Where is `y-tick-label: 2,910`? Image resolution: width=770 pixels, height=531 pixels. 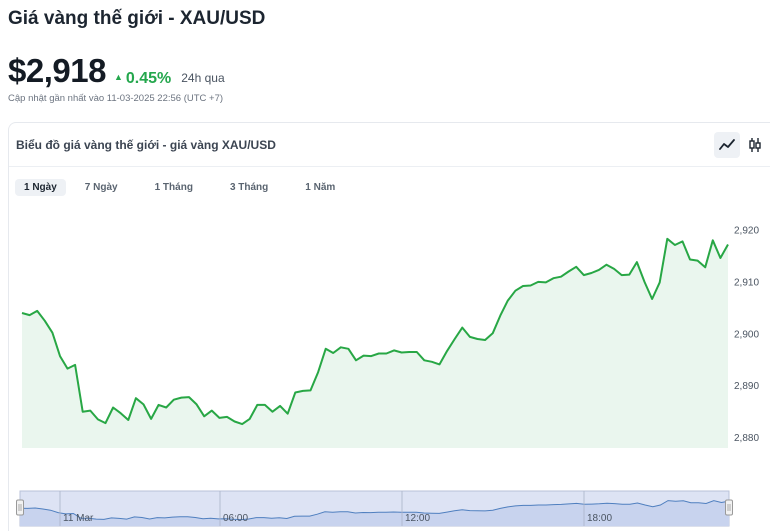
y-tick-label: 2,910 is located at coordinates (746, 282).